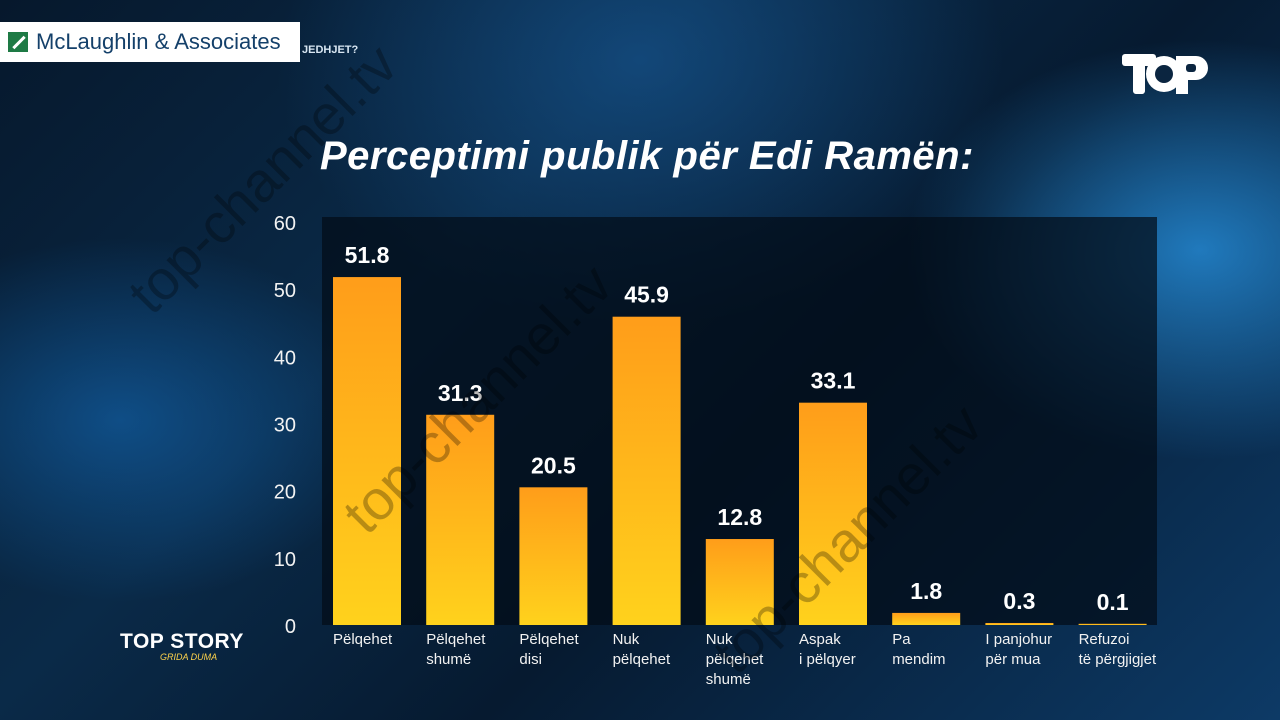  Describe the element at coordinates (646, 295) in the screenshot. I see `bar-value-label: 45.9` at that location.